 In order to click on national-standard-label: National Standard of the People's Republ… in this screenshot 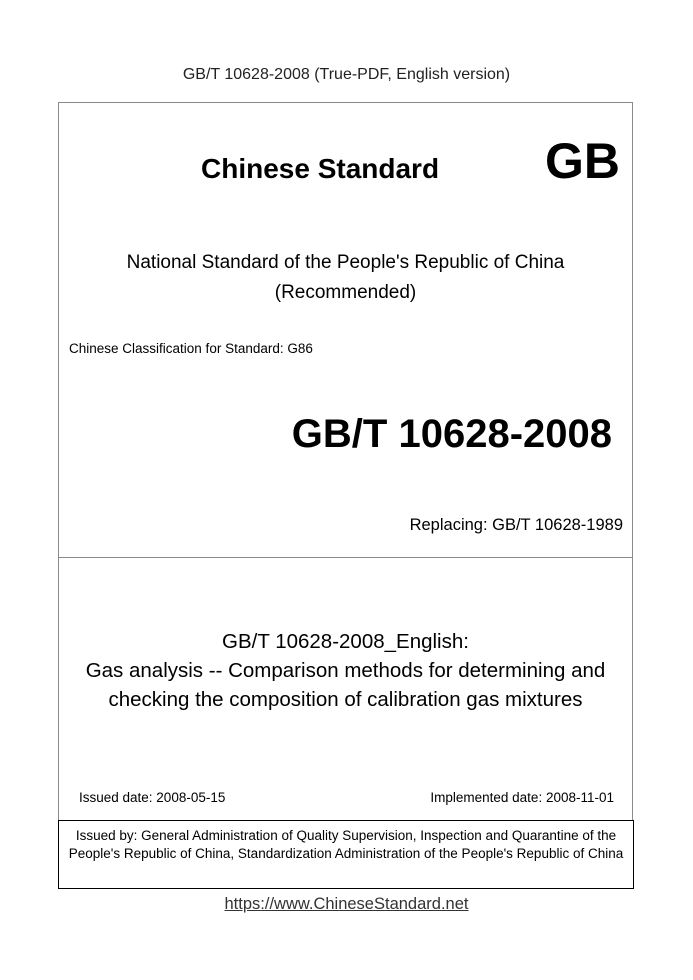, I will do `click(345, 262)`.